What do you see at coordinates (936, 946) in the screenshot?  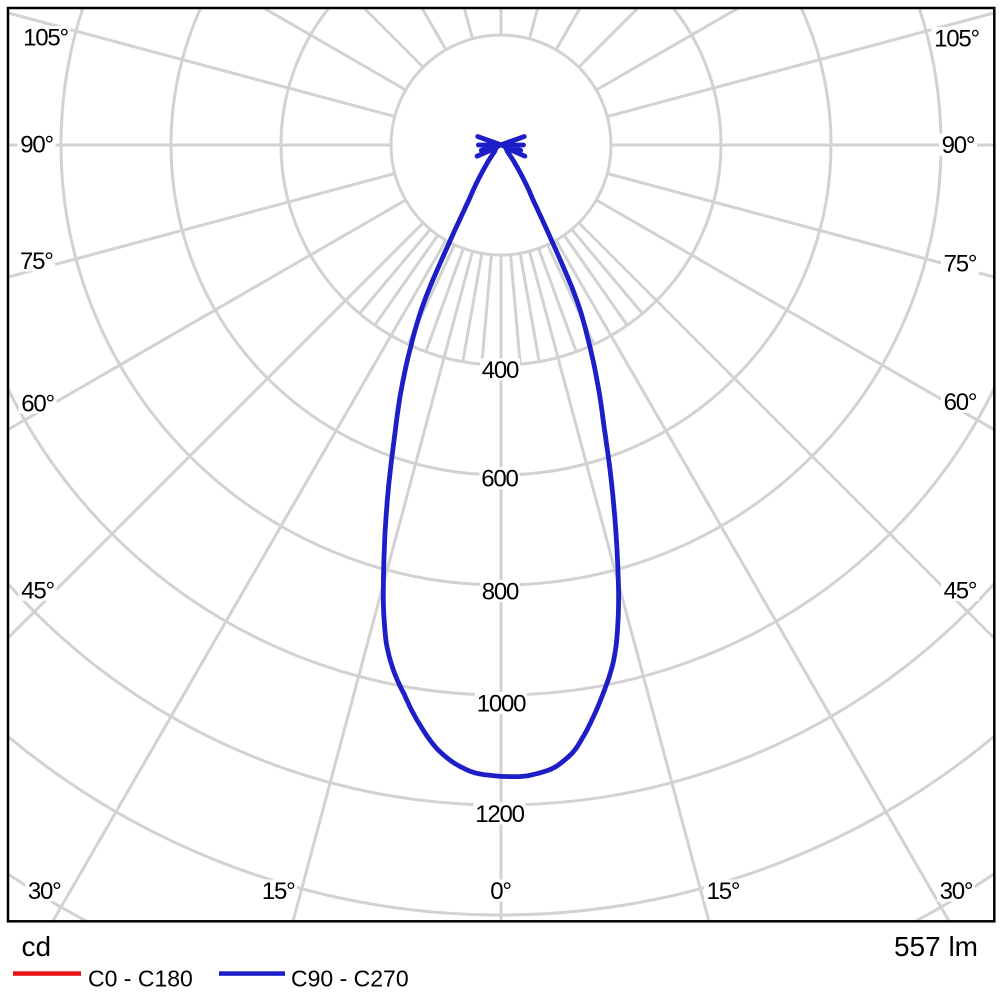 I see `svg-text: 557 lm` at bounding box center [936, 946].